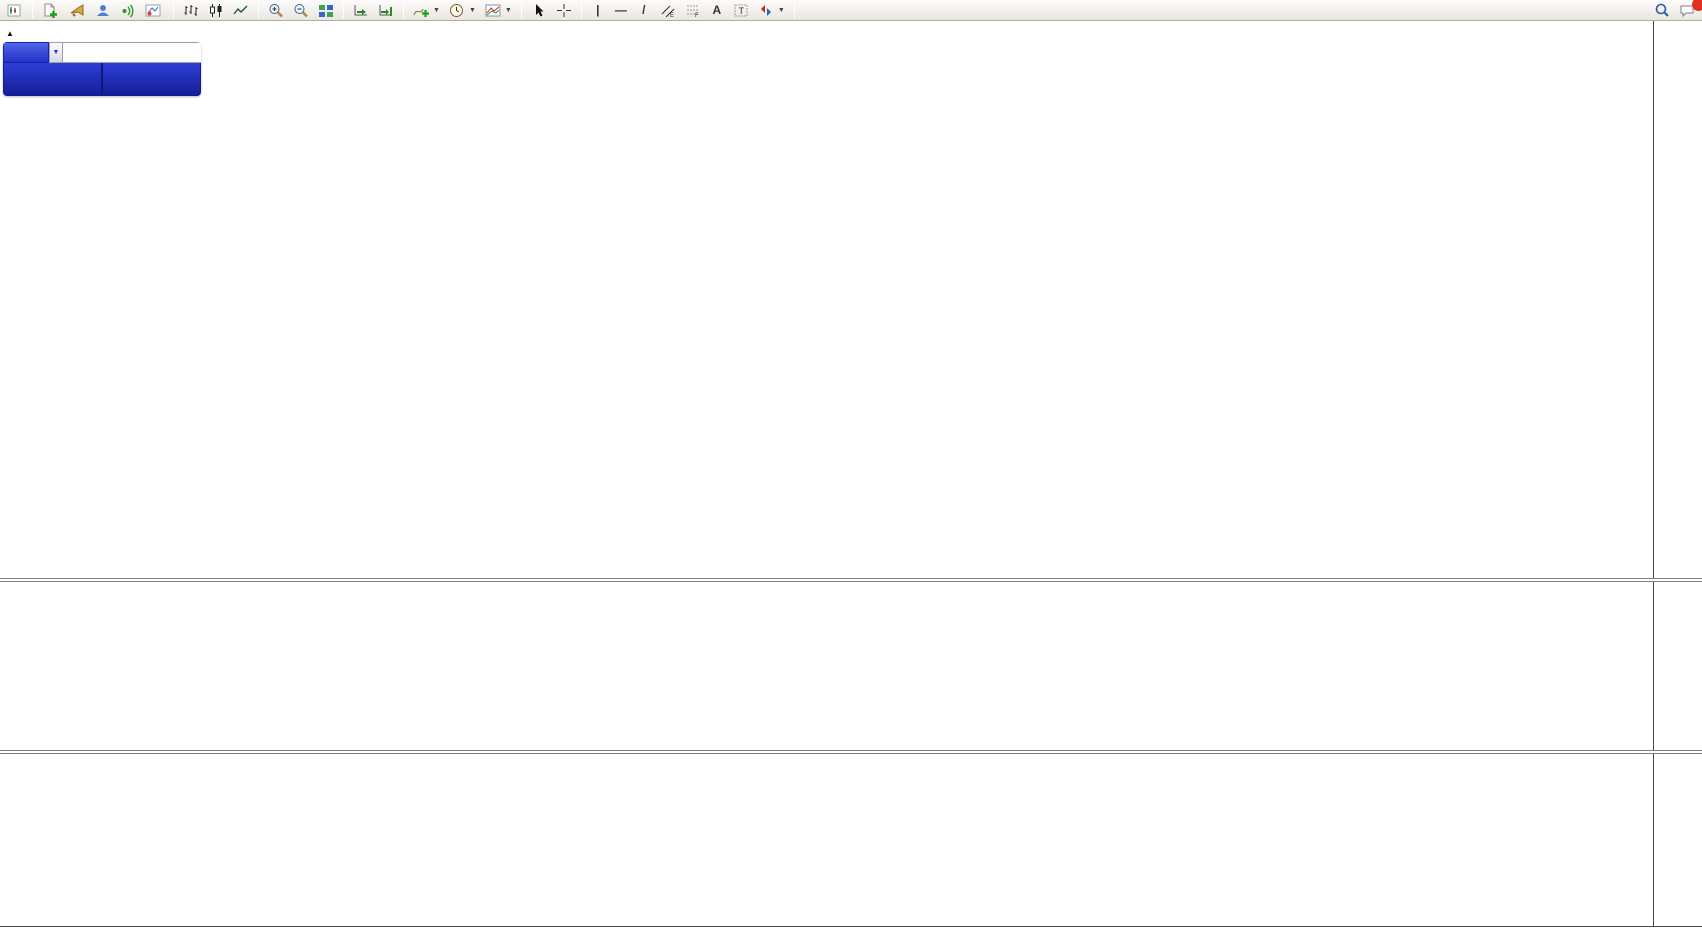  I want to click on new-chart-icon, so click(15, 10).